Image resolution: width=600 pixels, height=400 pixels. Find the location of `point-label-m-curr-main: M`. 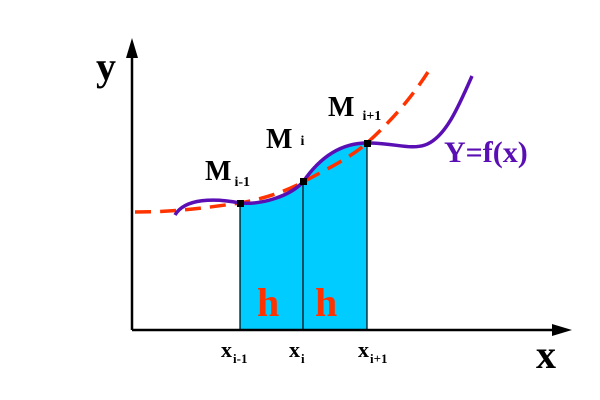

point-label-m-curr-main: M is located at coordinates (279, 139).